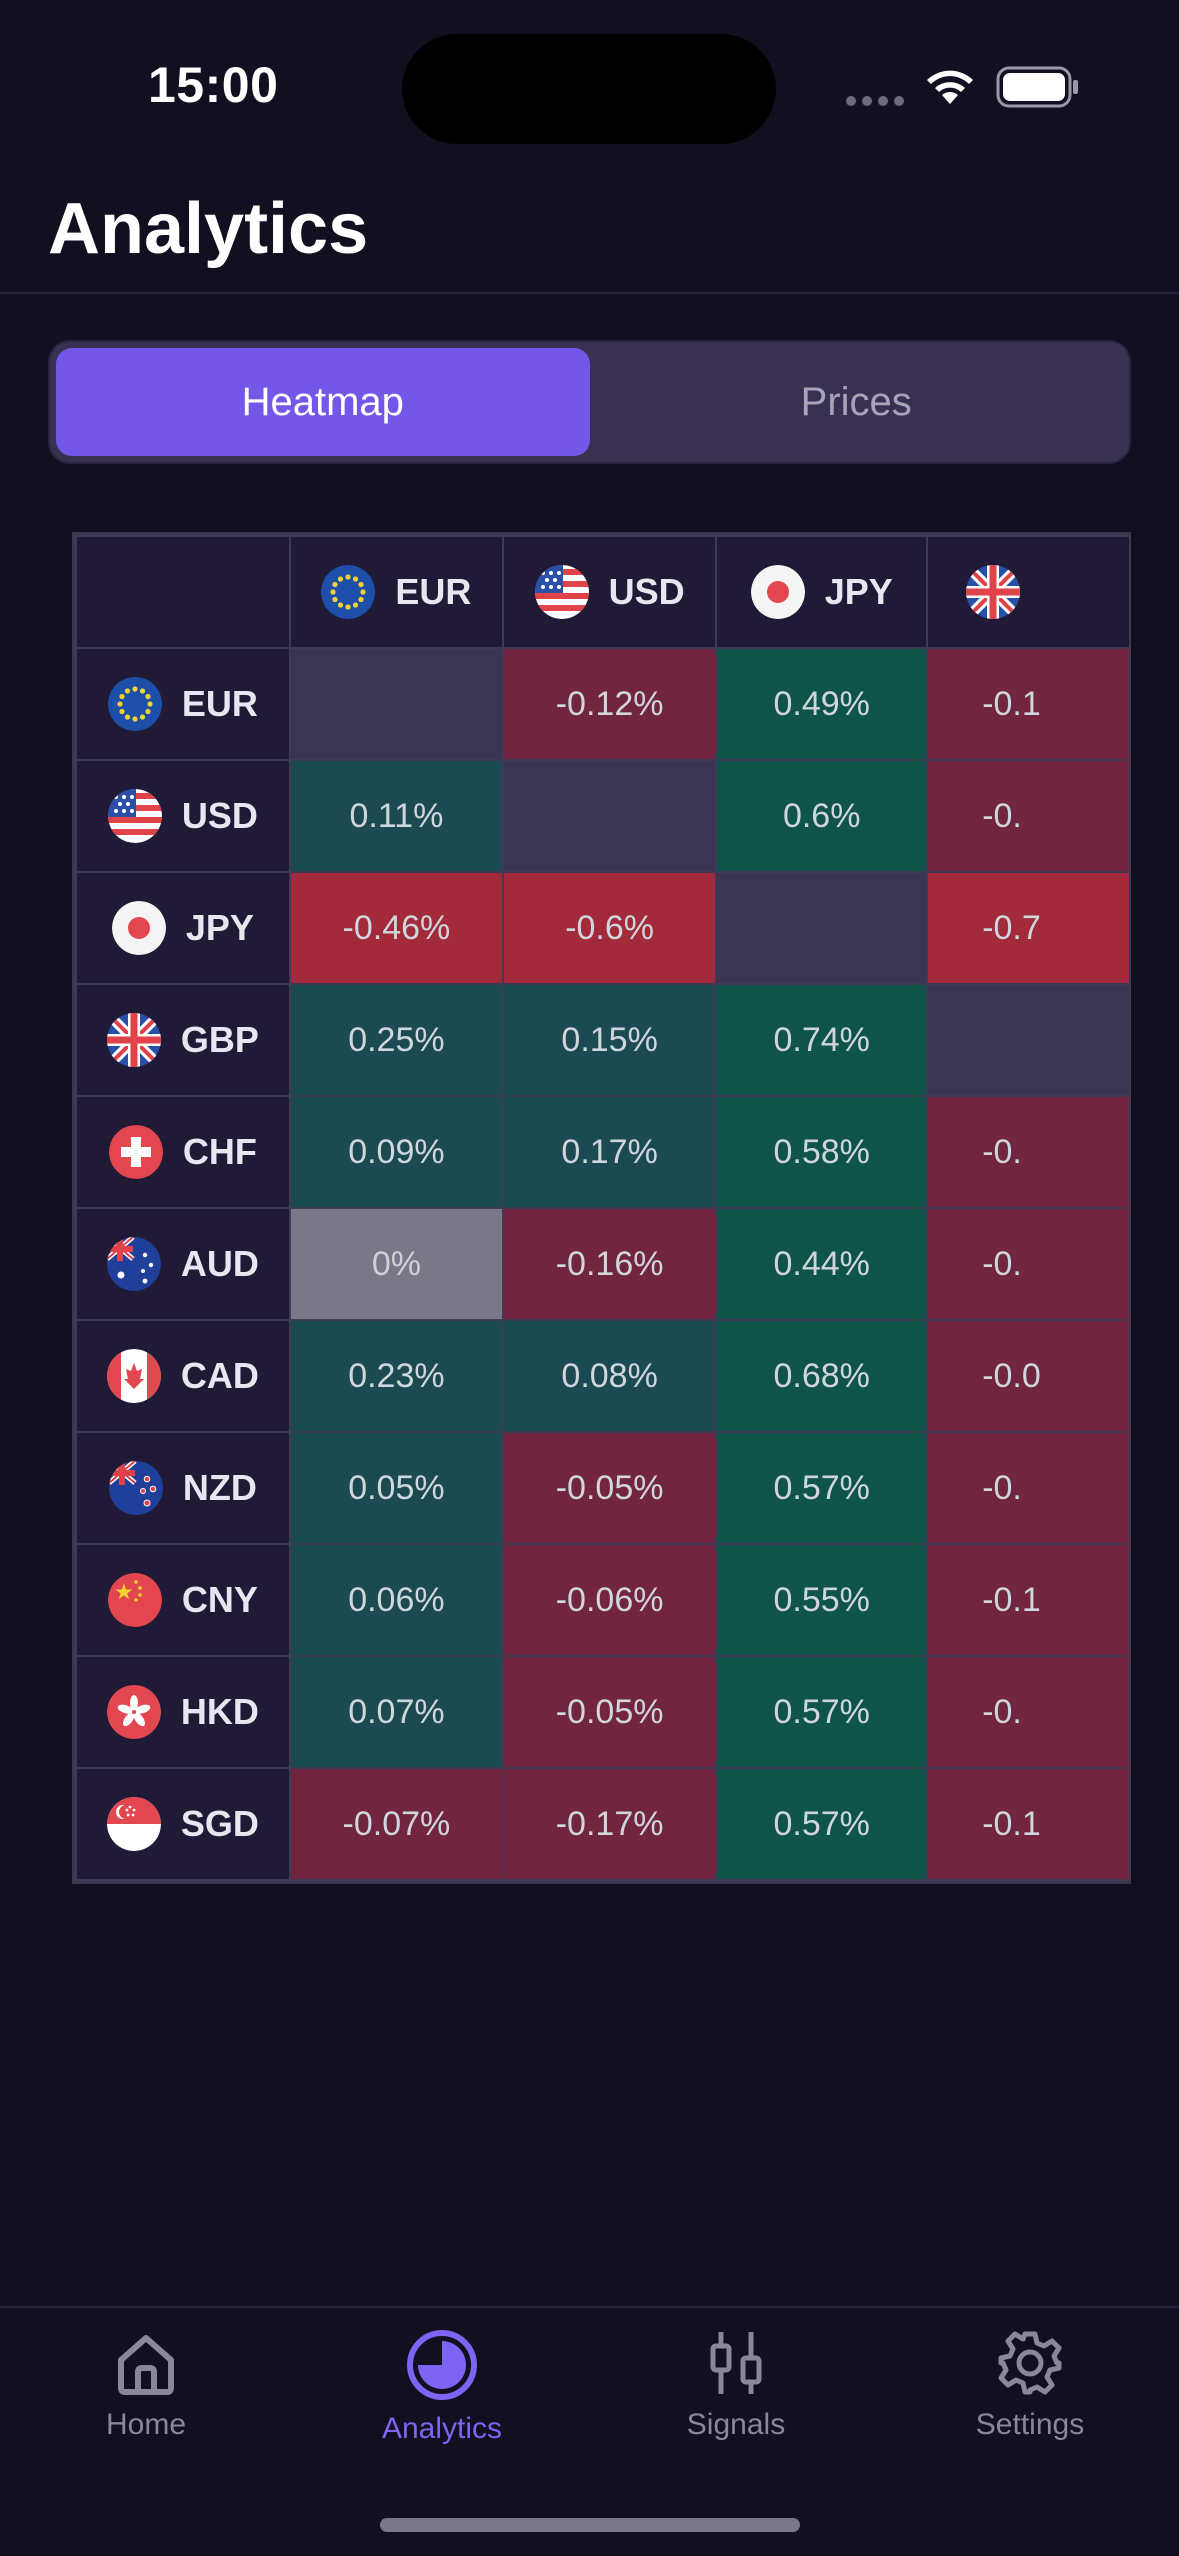 The width and height of the screenshot is (1179, 2556). I want to click on heatmap-cell: -0.0, so click(1028, 1376).